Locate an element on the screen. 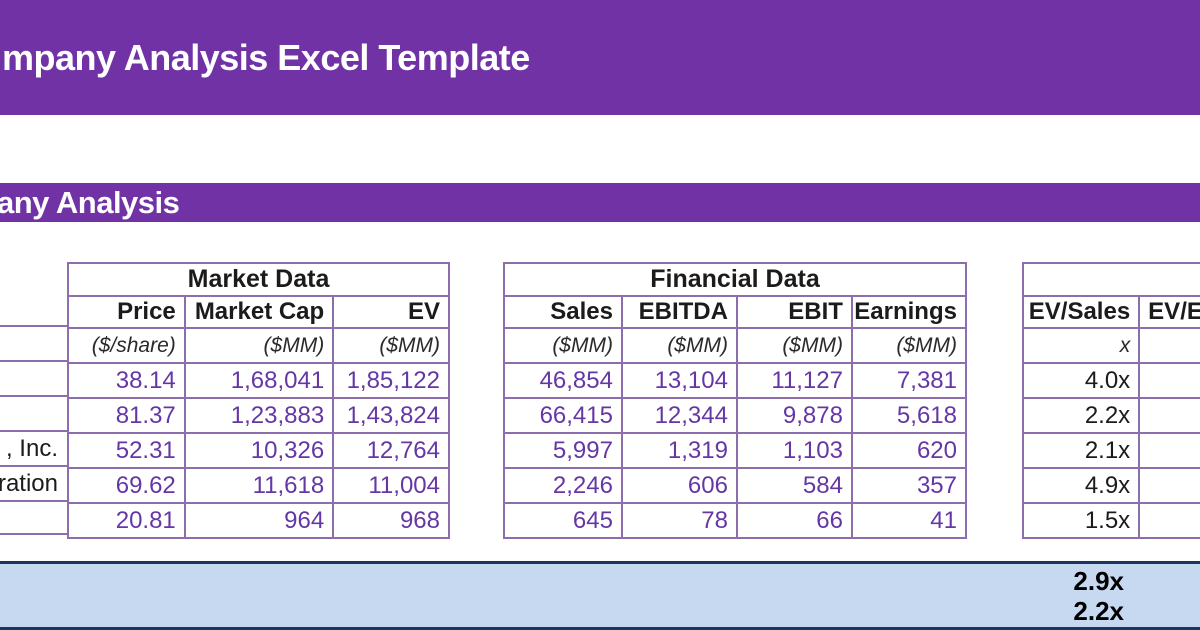 The height and width of the screenshot is (630, 1200). table-row: 1.5x is located at coordinates (1112, 519).